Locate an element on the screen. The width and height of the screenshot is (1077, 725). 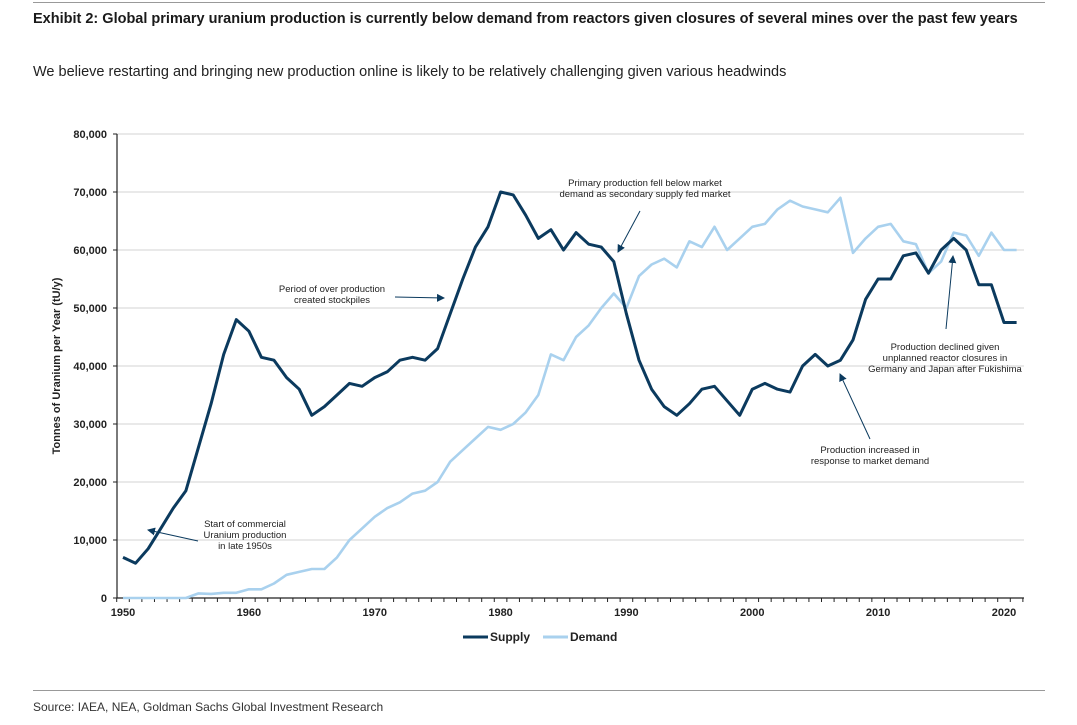
annotation-text: Uranium production is located at coordinates (245, 535).